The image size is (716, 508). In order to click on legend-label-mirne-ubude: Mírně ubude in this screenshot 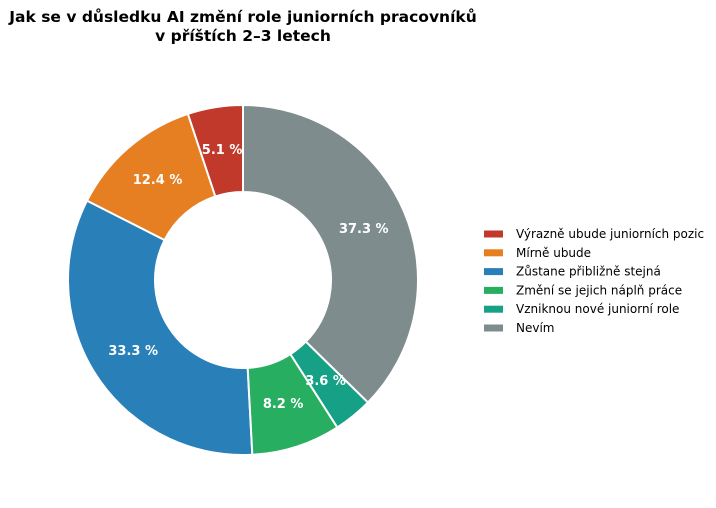, I will do `click(553, 253)`.